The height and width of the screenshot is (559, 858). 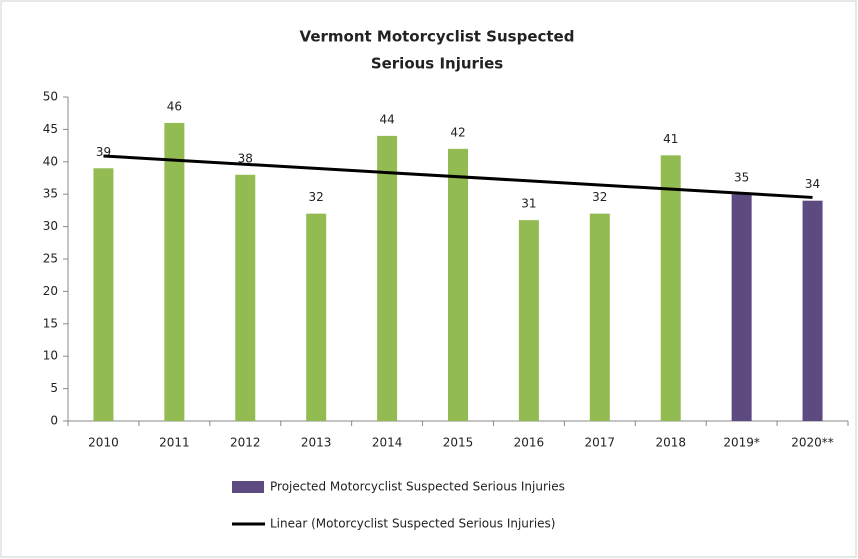 I want to click on x-tick-label: 2011, so click(x=174, y=443).